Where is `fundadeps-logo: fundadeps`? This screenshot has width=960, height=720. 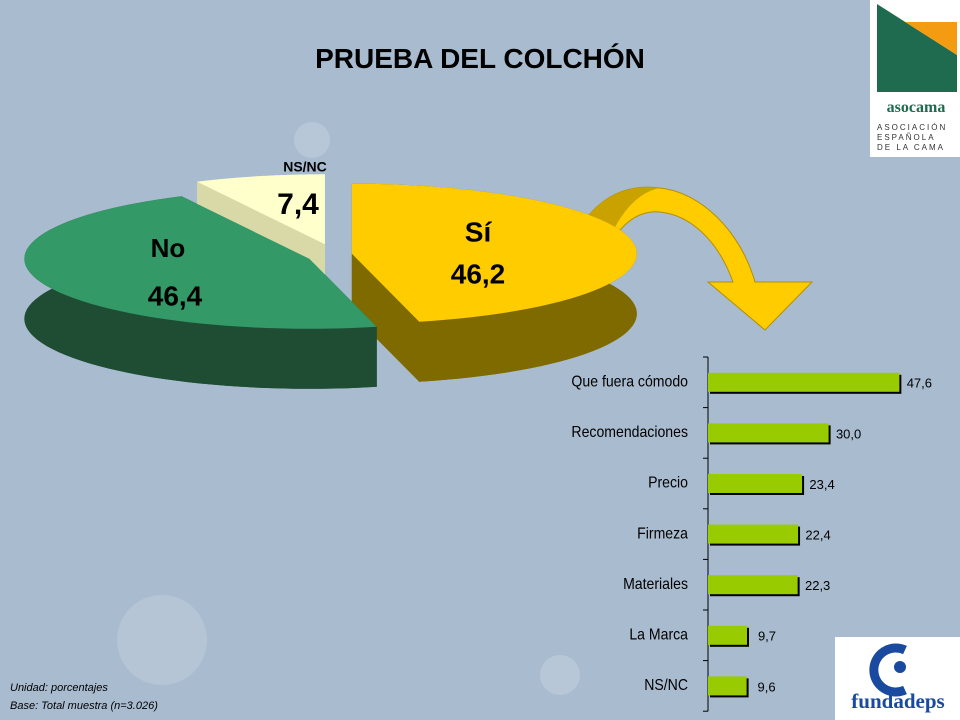 fundadeps-logo: fundadeps is located at coordinates (897, 678).